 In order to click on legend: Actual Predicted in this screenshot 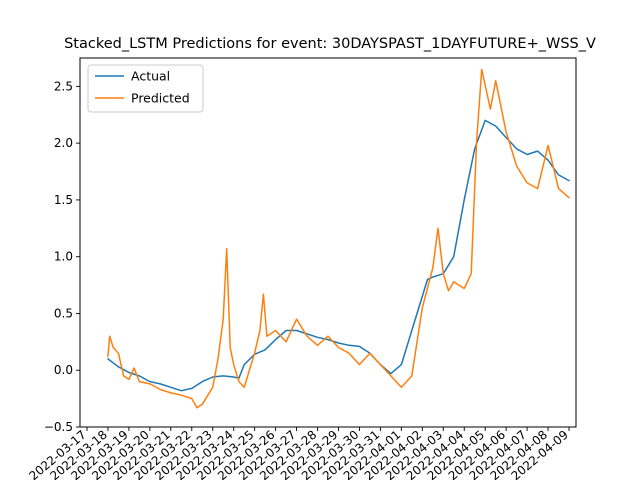, I will do `click(145, 88)`.